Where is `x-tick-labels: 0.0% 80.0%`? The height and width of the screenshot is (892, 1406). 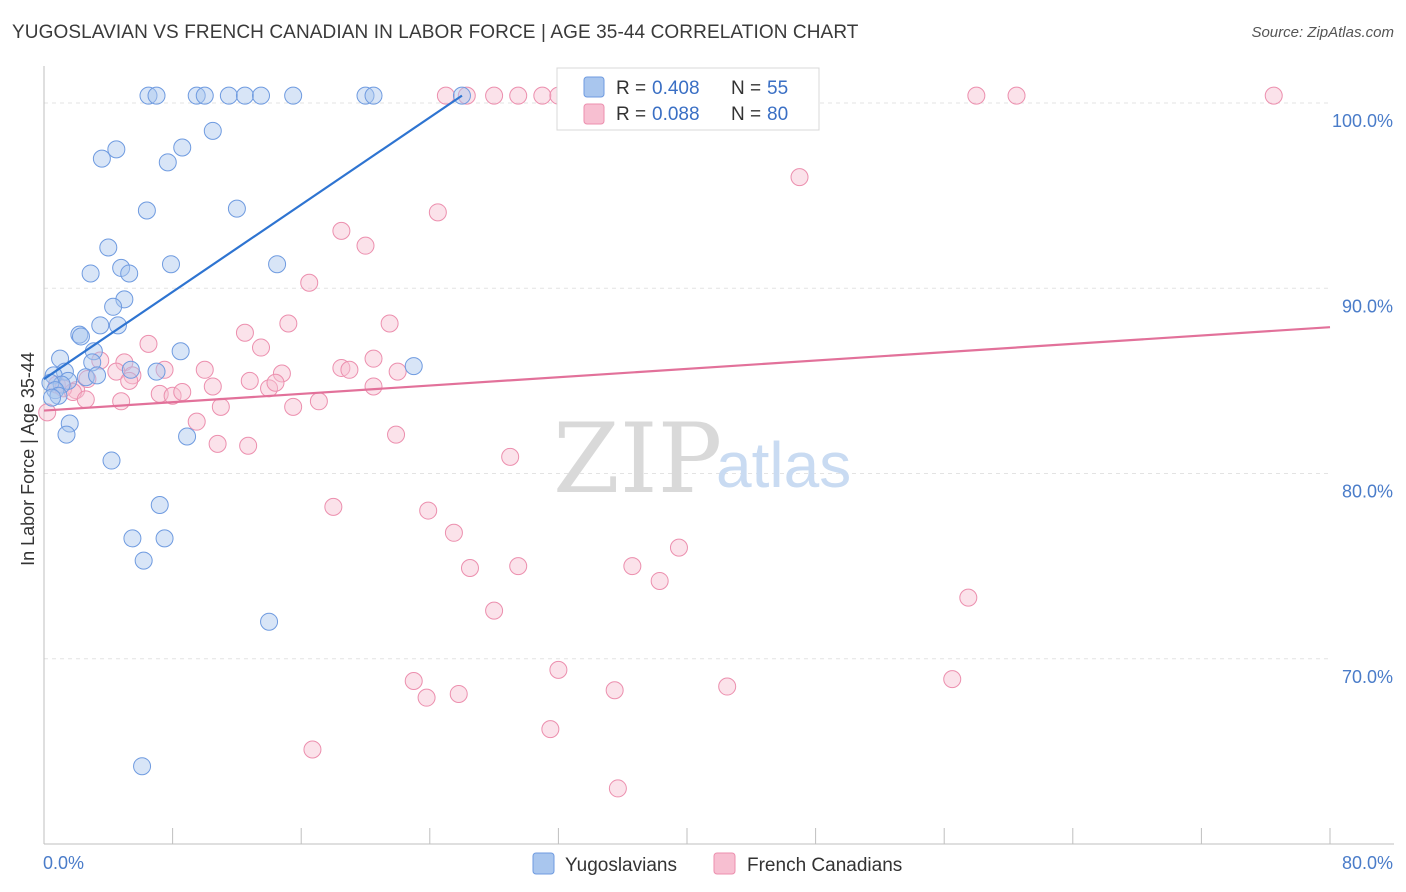
x-tick-labels: 0.0% 80.0% is located at coordinates (718, 863).